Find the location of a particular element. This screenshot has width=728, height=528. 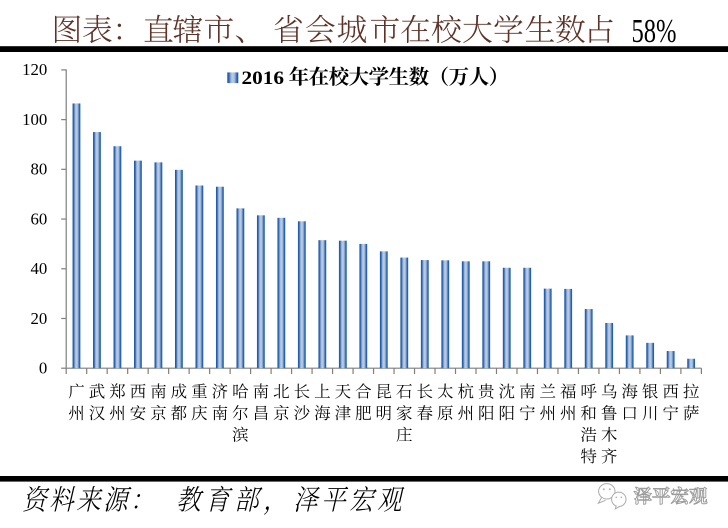

svg-text: 58% is located at coordinates (654, 31).